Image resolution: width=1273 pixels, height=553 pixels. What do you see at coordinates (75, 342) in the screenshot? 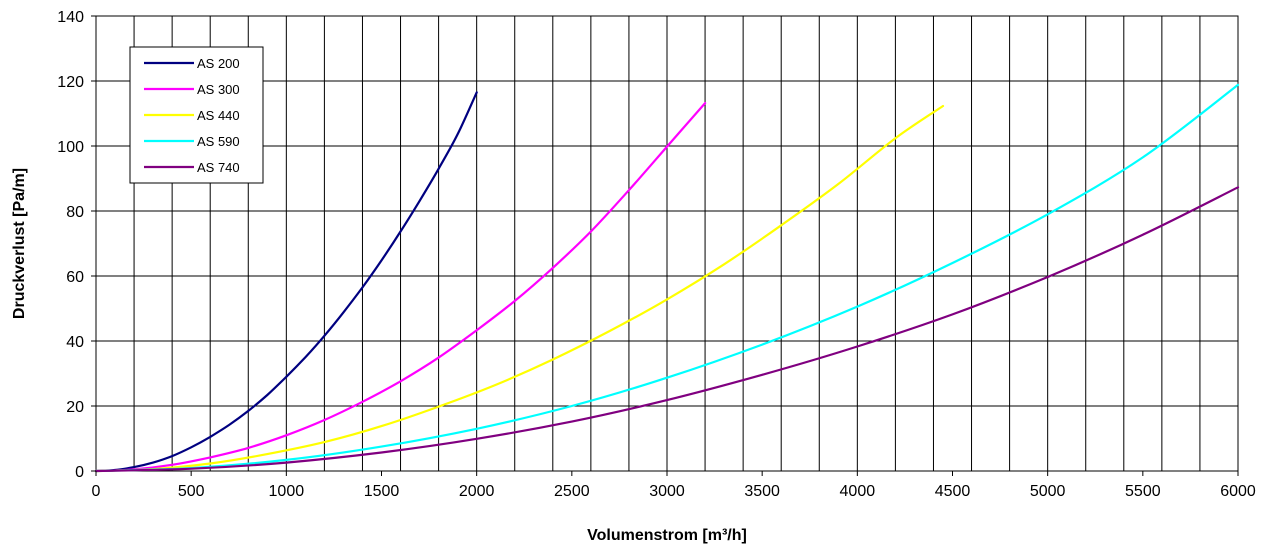
I see `y-tick-label: 40` at bounding box center [75, 342].